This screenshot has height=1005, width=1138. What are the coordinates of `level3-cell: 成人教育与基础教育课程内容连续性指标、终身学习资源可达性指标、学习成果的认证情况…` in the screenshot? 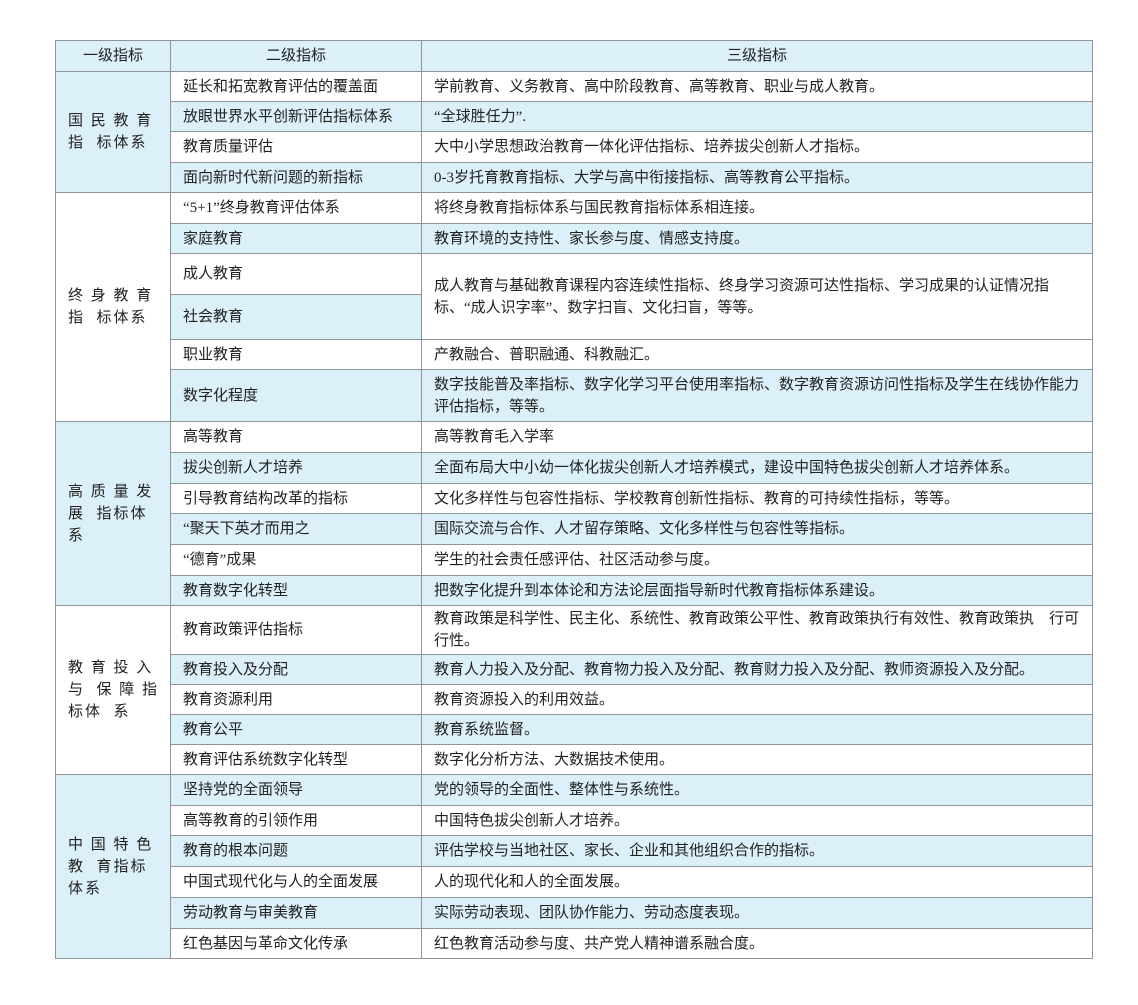 It's located at (757, 296).